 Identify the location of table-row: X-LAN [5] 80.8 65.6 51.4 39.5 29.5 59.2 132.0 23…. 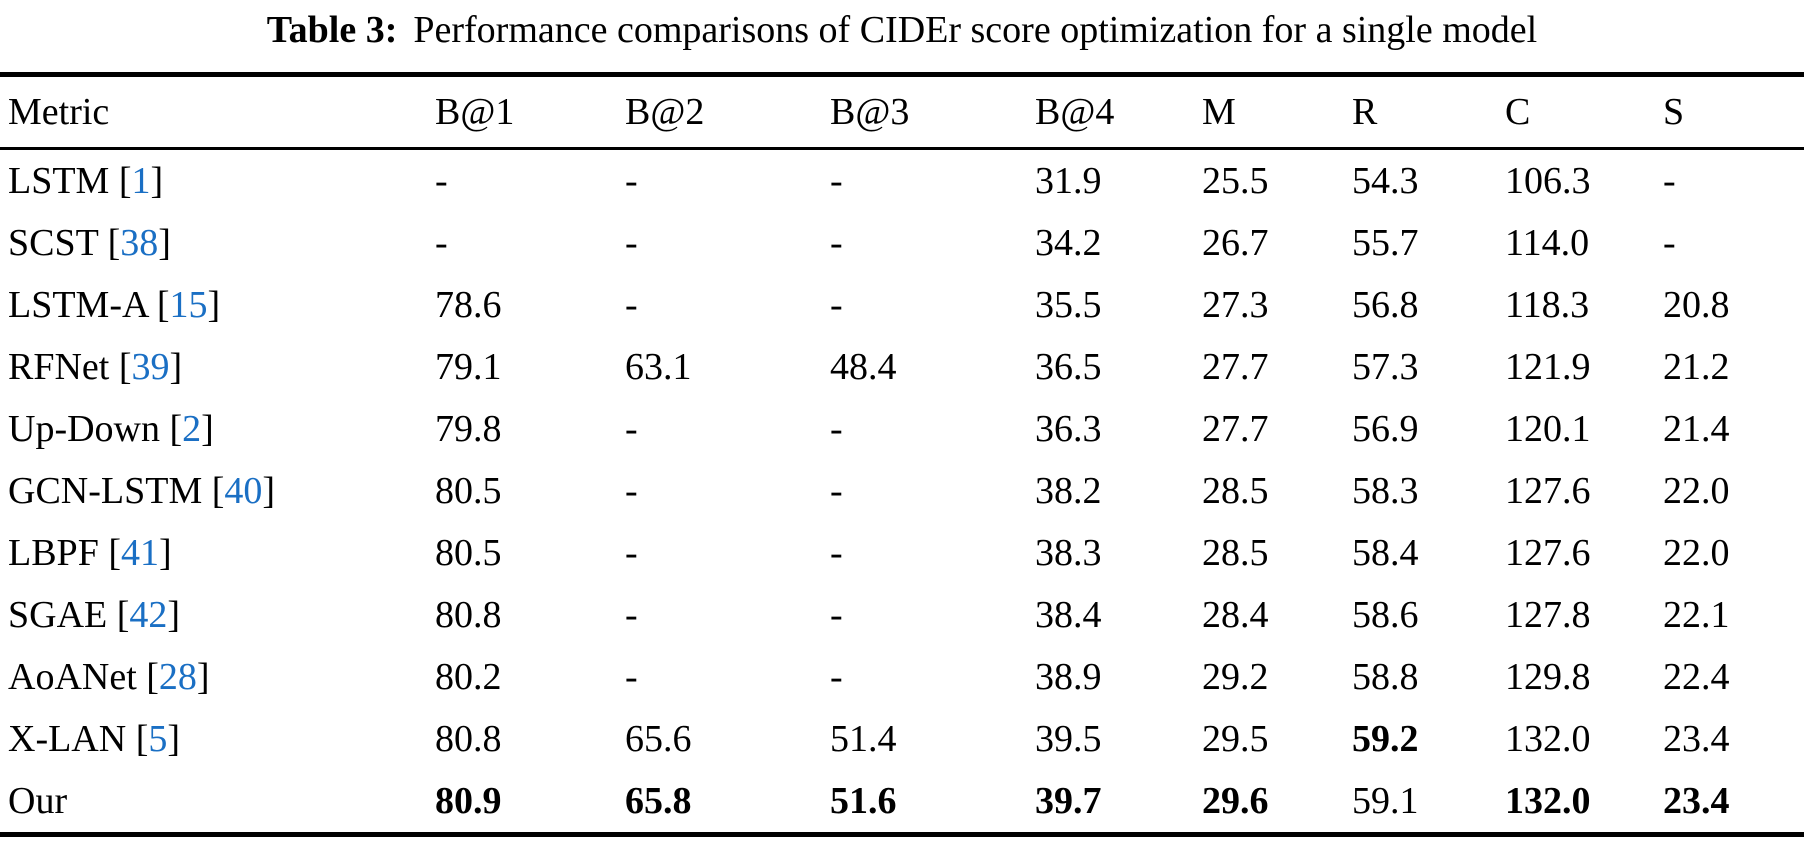
(902, 739).